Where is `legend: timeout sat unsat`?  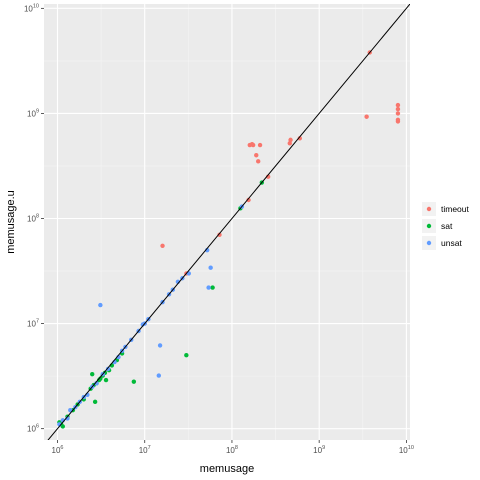
legend: timeout sat unsat is located at coordinates (446, 226).